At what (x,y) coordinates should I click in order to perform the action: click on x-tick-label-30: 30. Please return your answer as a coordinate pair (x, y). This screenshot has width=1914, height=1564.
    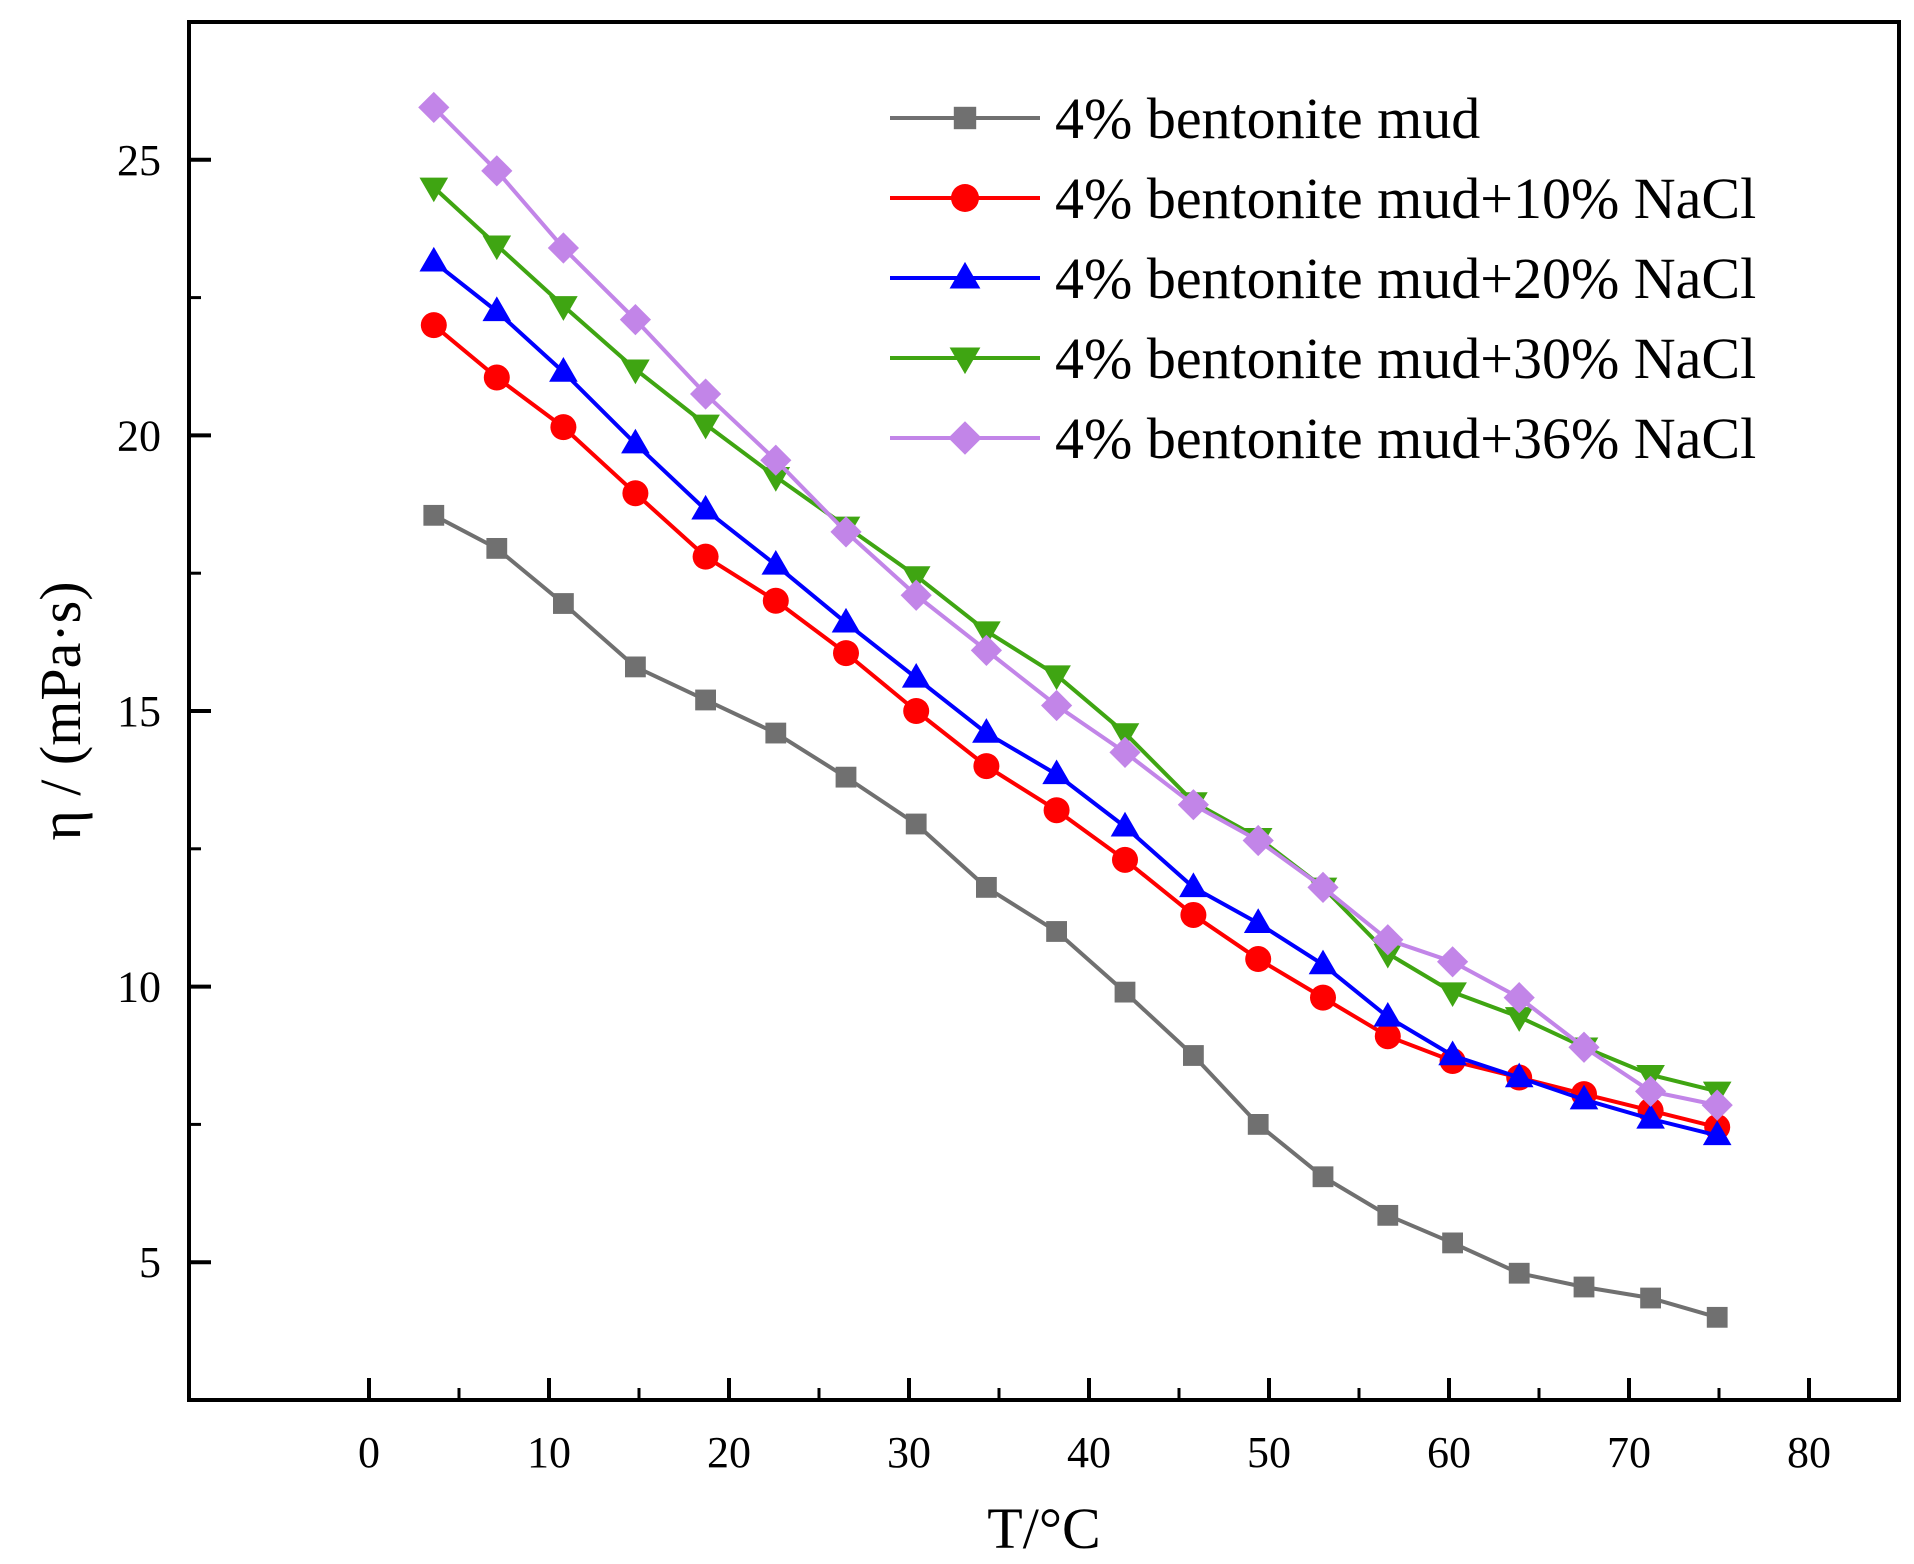
    Looking at the image, I should click on (909, 1452).